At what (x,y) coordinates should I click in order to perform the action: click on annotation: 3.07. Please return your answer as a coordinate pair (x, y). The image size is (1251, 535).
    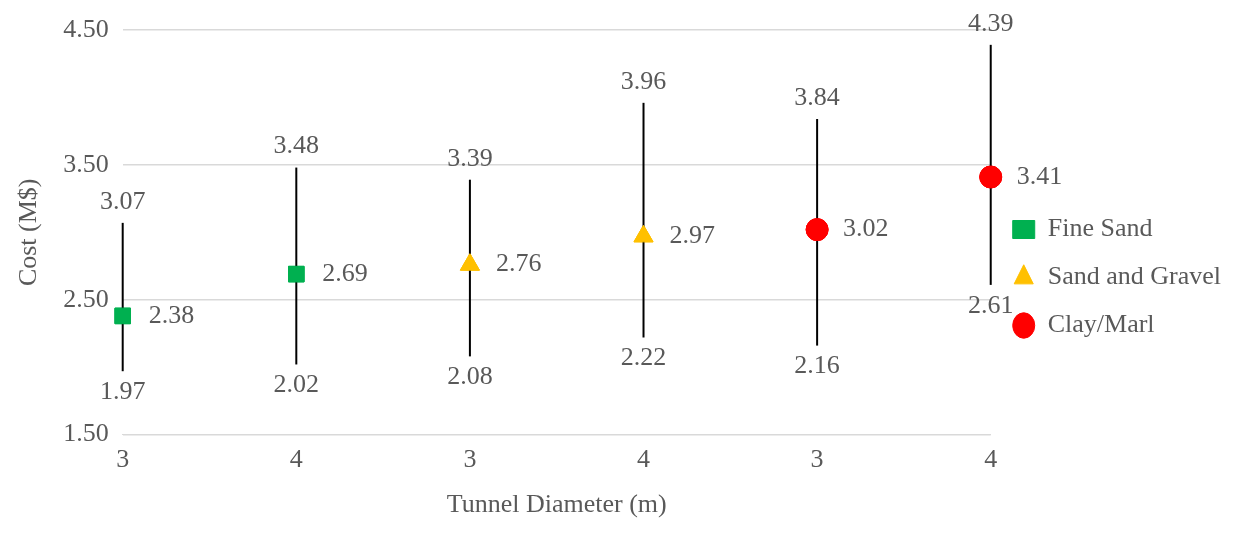
    Looking at the image, I should click on (122, 200).